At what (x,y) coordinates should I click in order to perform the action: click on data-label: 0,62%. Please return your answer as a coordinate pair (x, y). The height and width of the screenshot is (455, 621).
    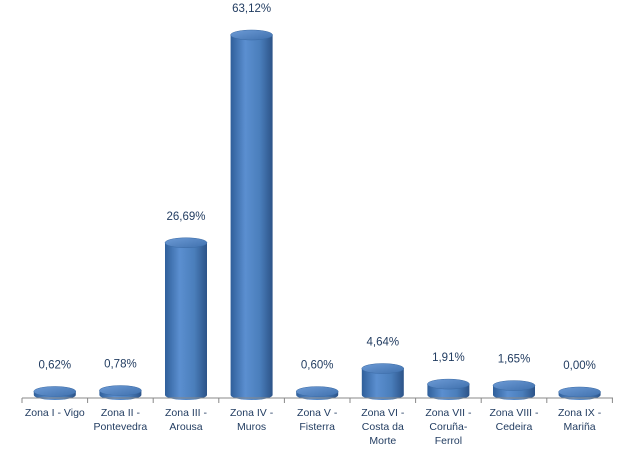
    Looking at the image, I should click on (54, 365).